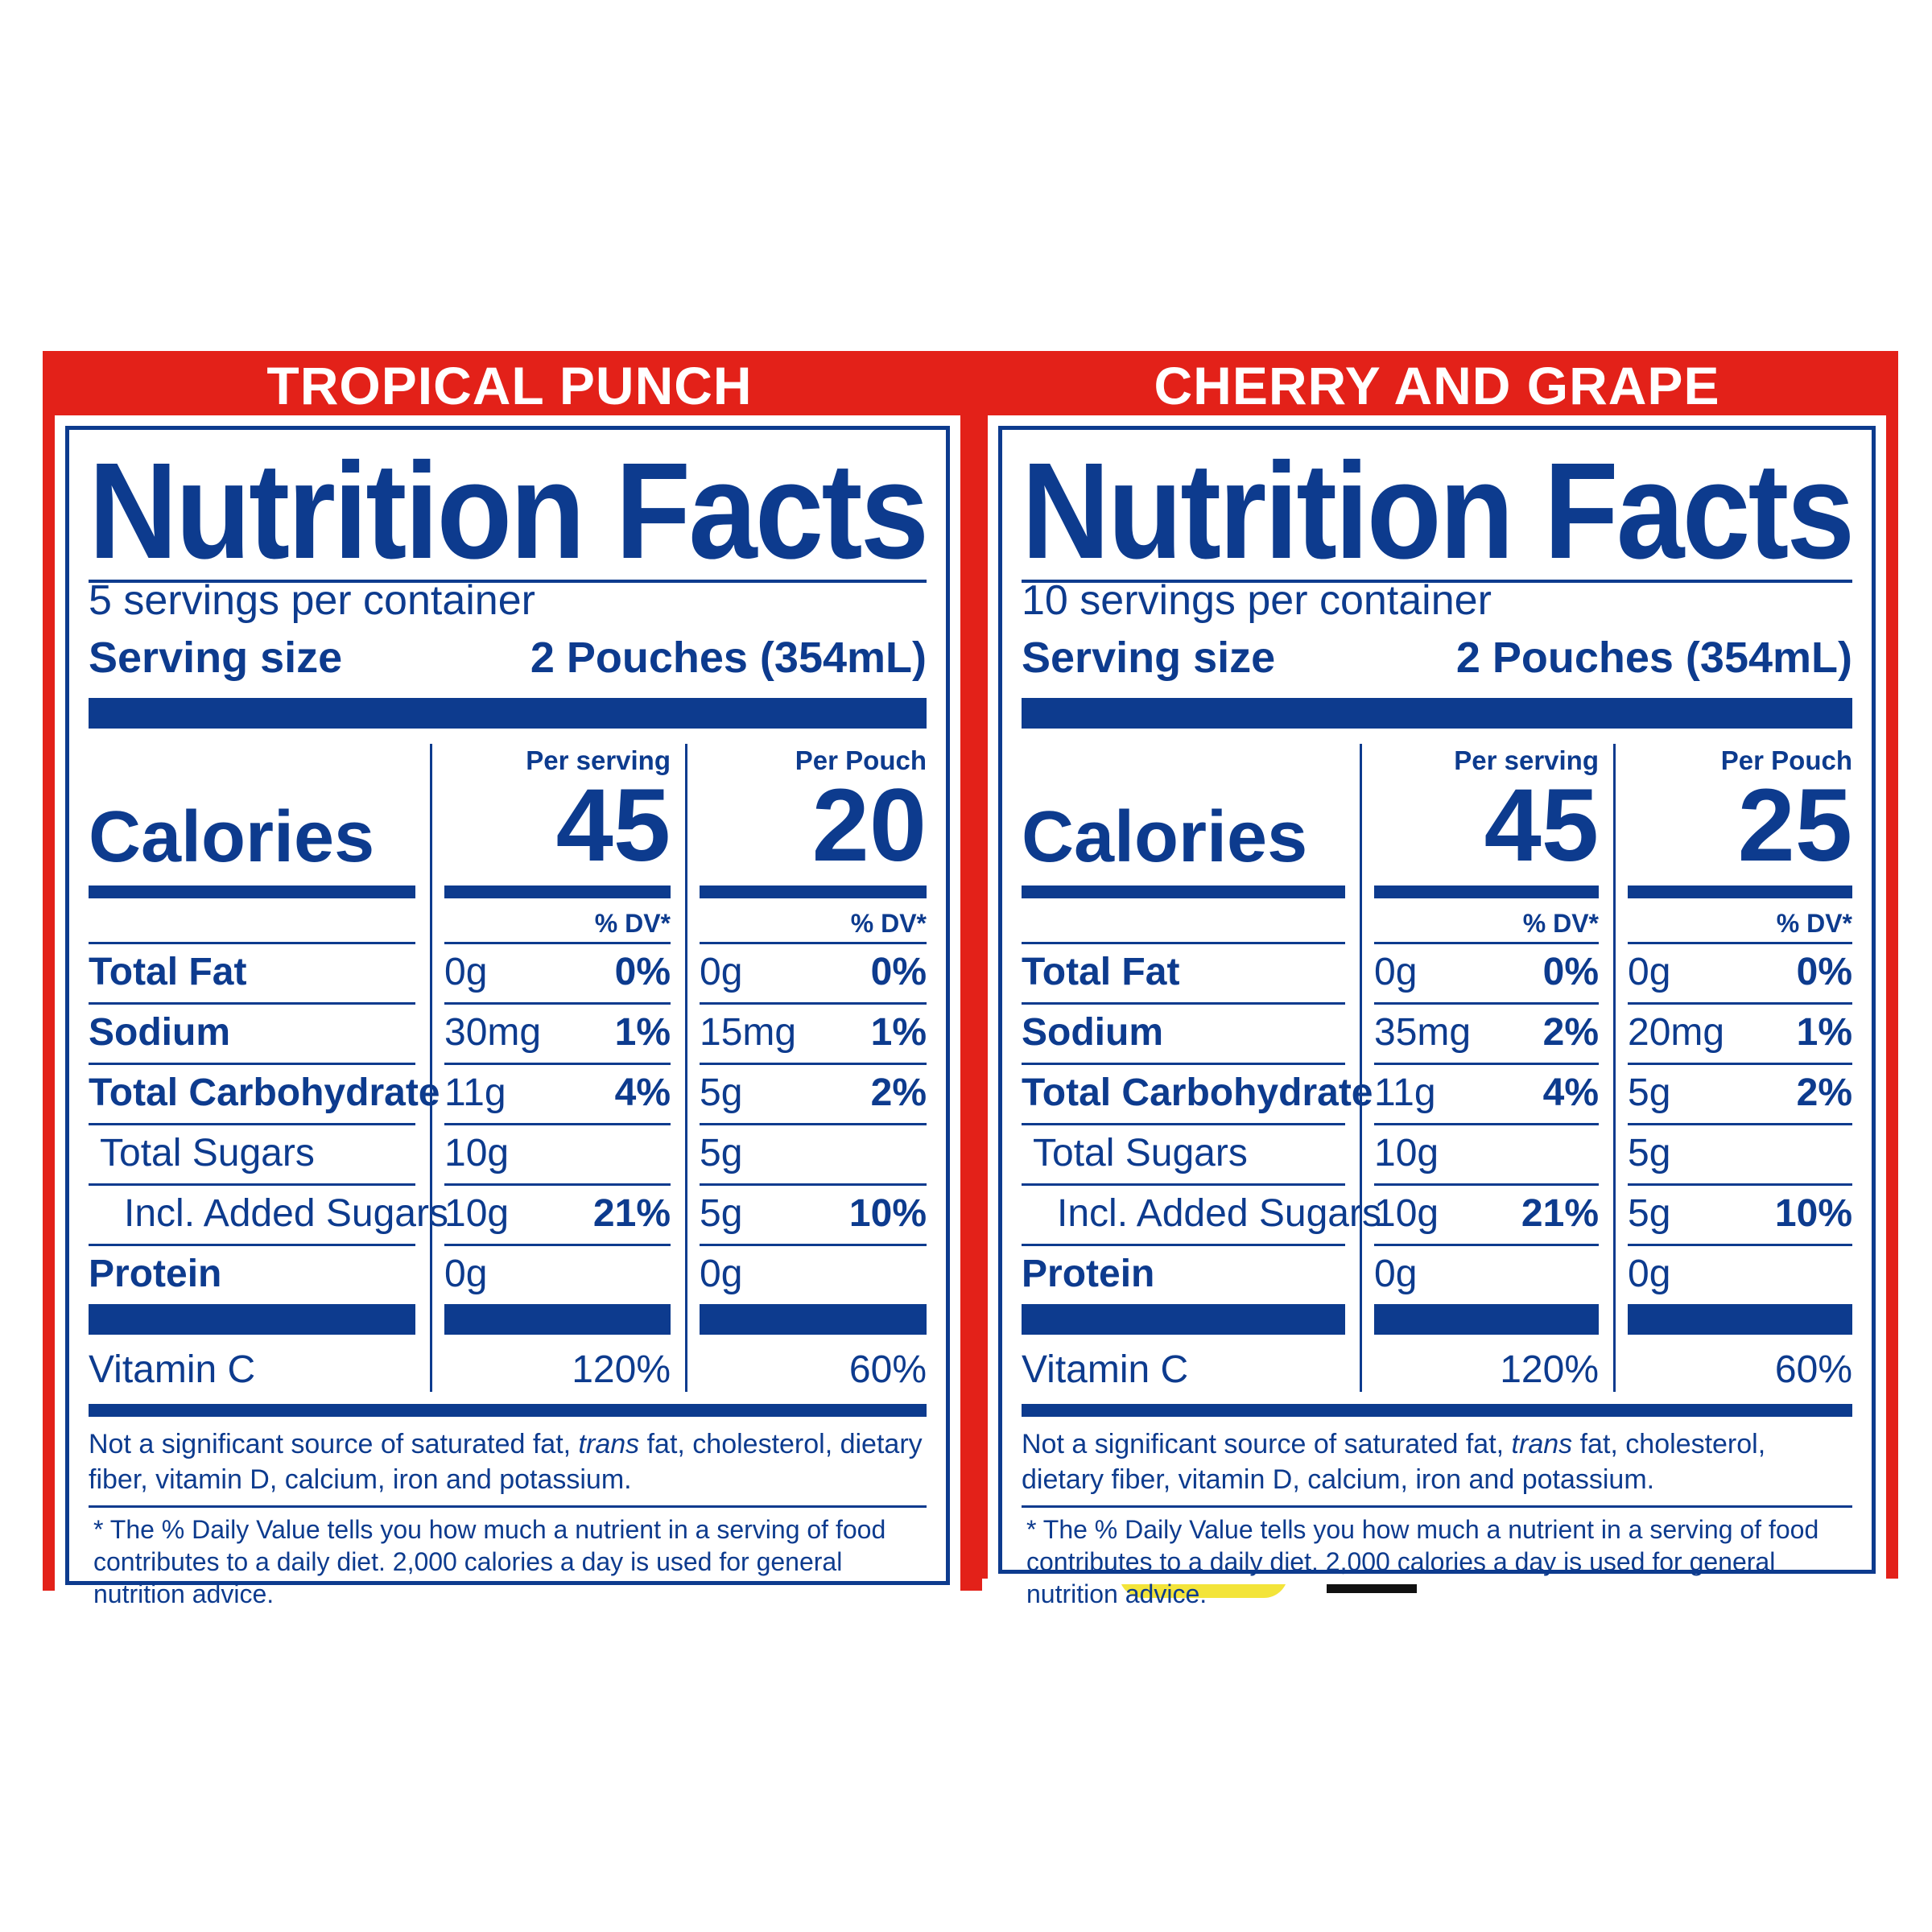 The width and height of the screenshot is (1932, 1932). Describe the element at coordinates (748, 1032) in the screenshot. I see `amount-per-pouch: 15mg` at that location.